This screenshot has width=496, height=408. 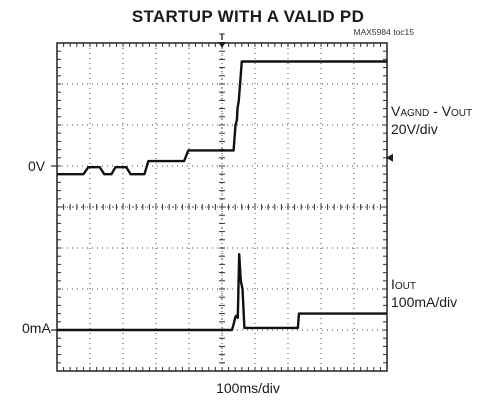 What do you see at coordinates (222, 37) in the screenshot?
I see `trigger-marker-label: T` at bounding box center [222, 37].